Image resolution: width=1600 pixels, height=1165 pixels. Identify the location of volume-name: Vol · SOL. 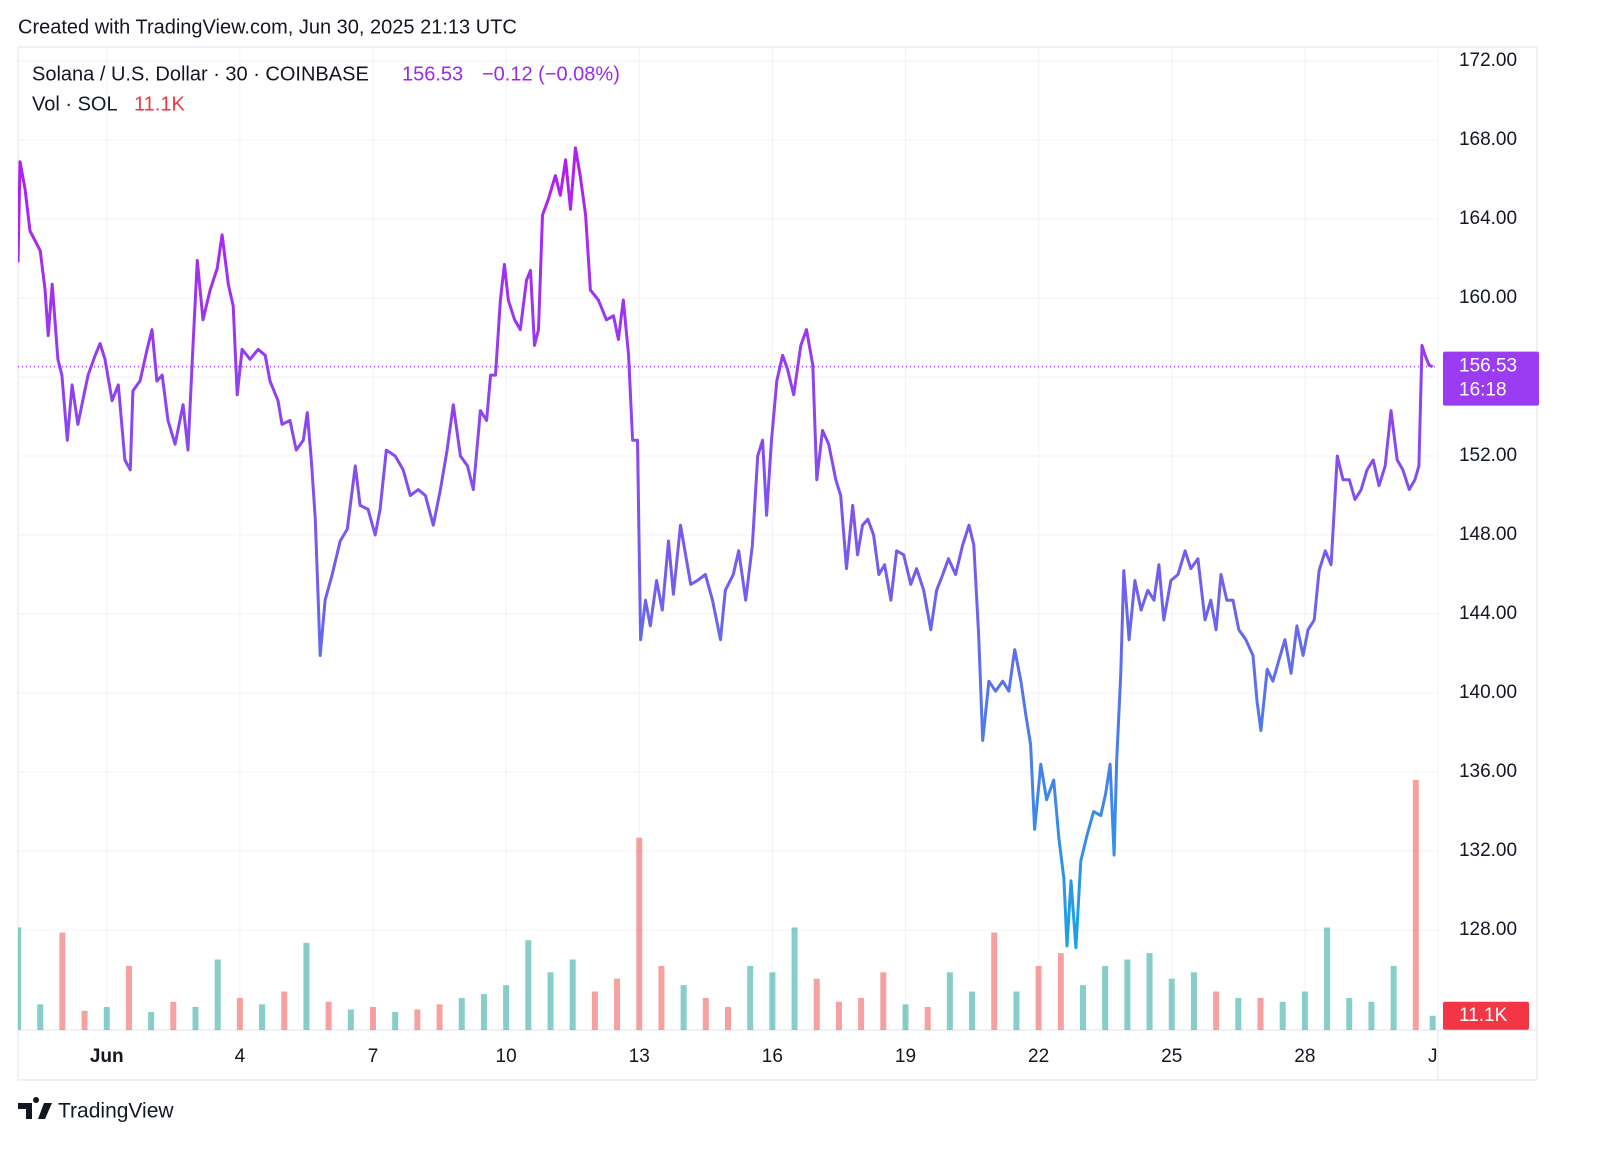
(75, 104).